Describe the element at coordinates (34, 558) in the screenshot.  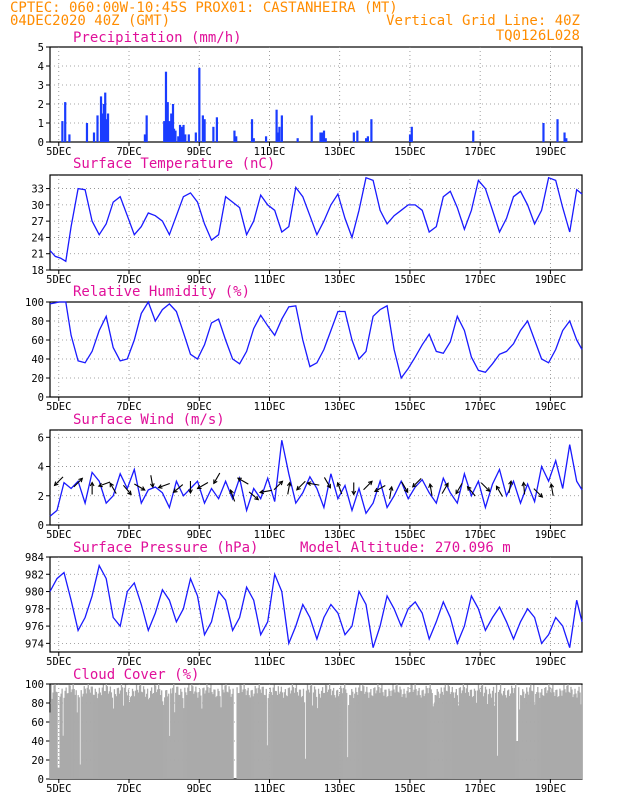
I see `pressure-ytick-label-5: 984` at that location.